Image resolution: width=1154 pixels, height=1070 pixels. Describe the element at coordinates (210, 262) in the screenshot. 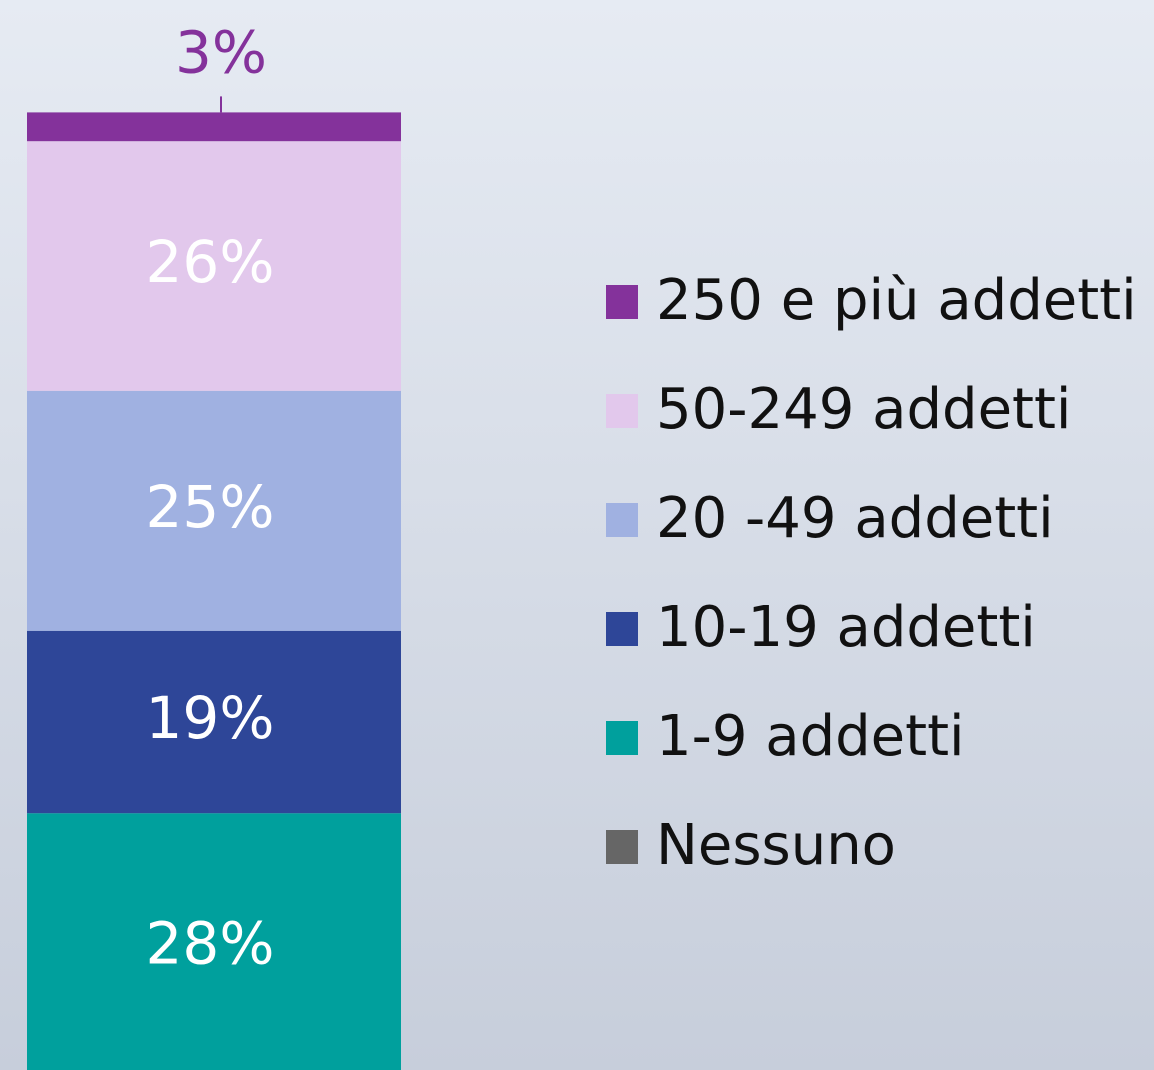

I see `data-label: 26%` at that location.